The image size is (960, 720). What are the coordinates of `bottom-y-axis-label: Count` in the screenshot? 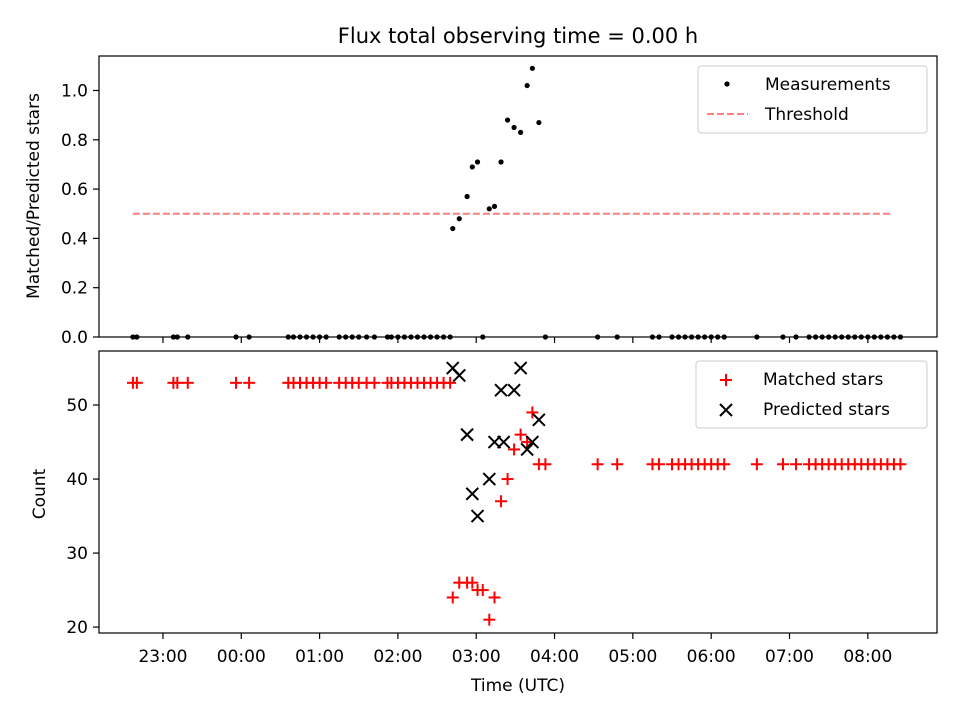 It's located at (40, 493).